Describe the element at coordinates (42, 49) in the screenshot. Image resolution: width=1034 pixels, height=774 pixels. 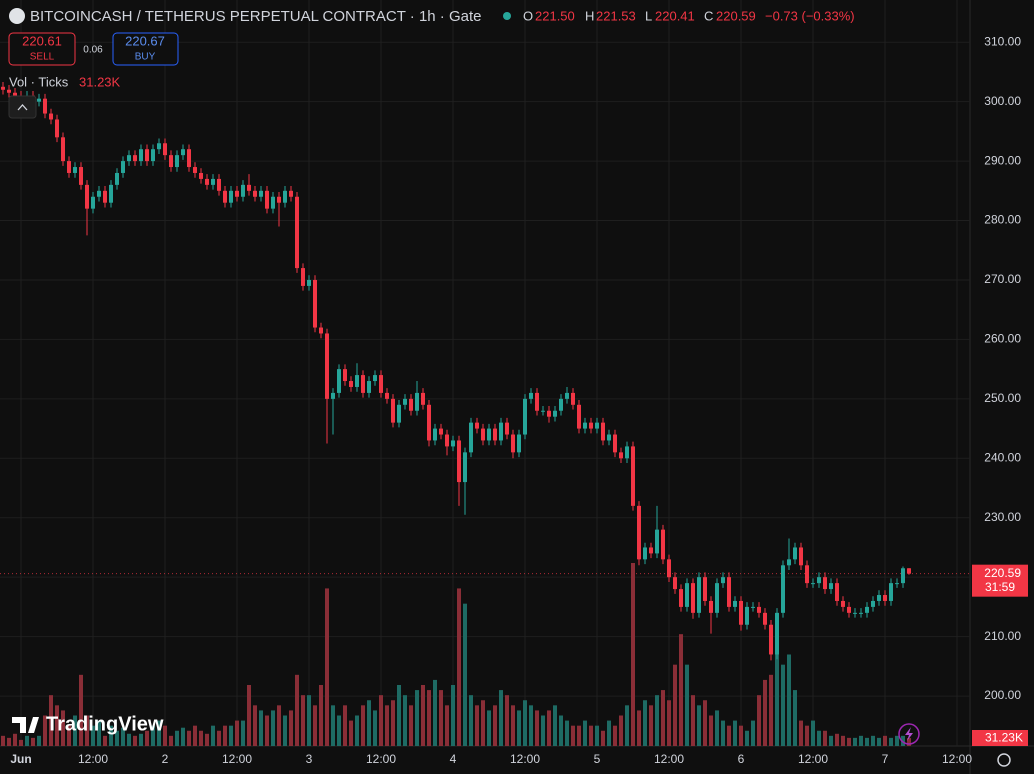
I see `sell-button` at that location.